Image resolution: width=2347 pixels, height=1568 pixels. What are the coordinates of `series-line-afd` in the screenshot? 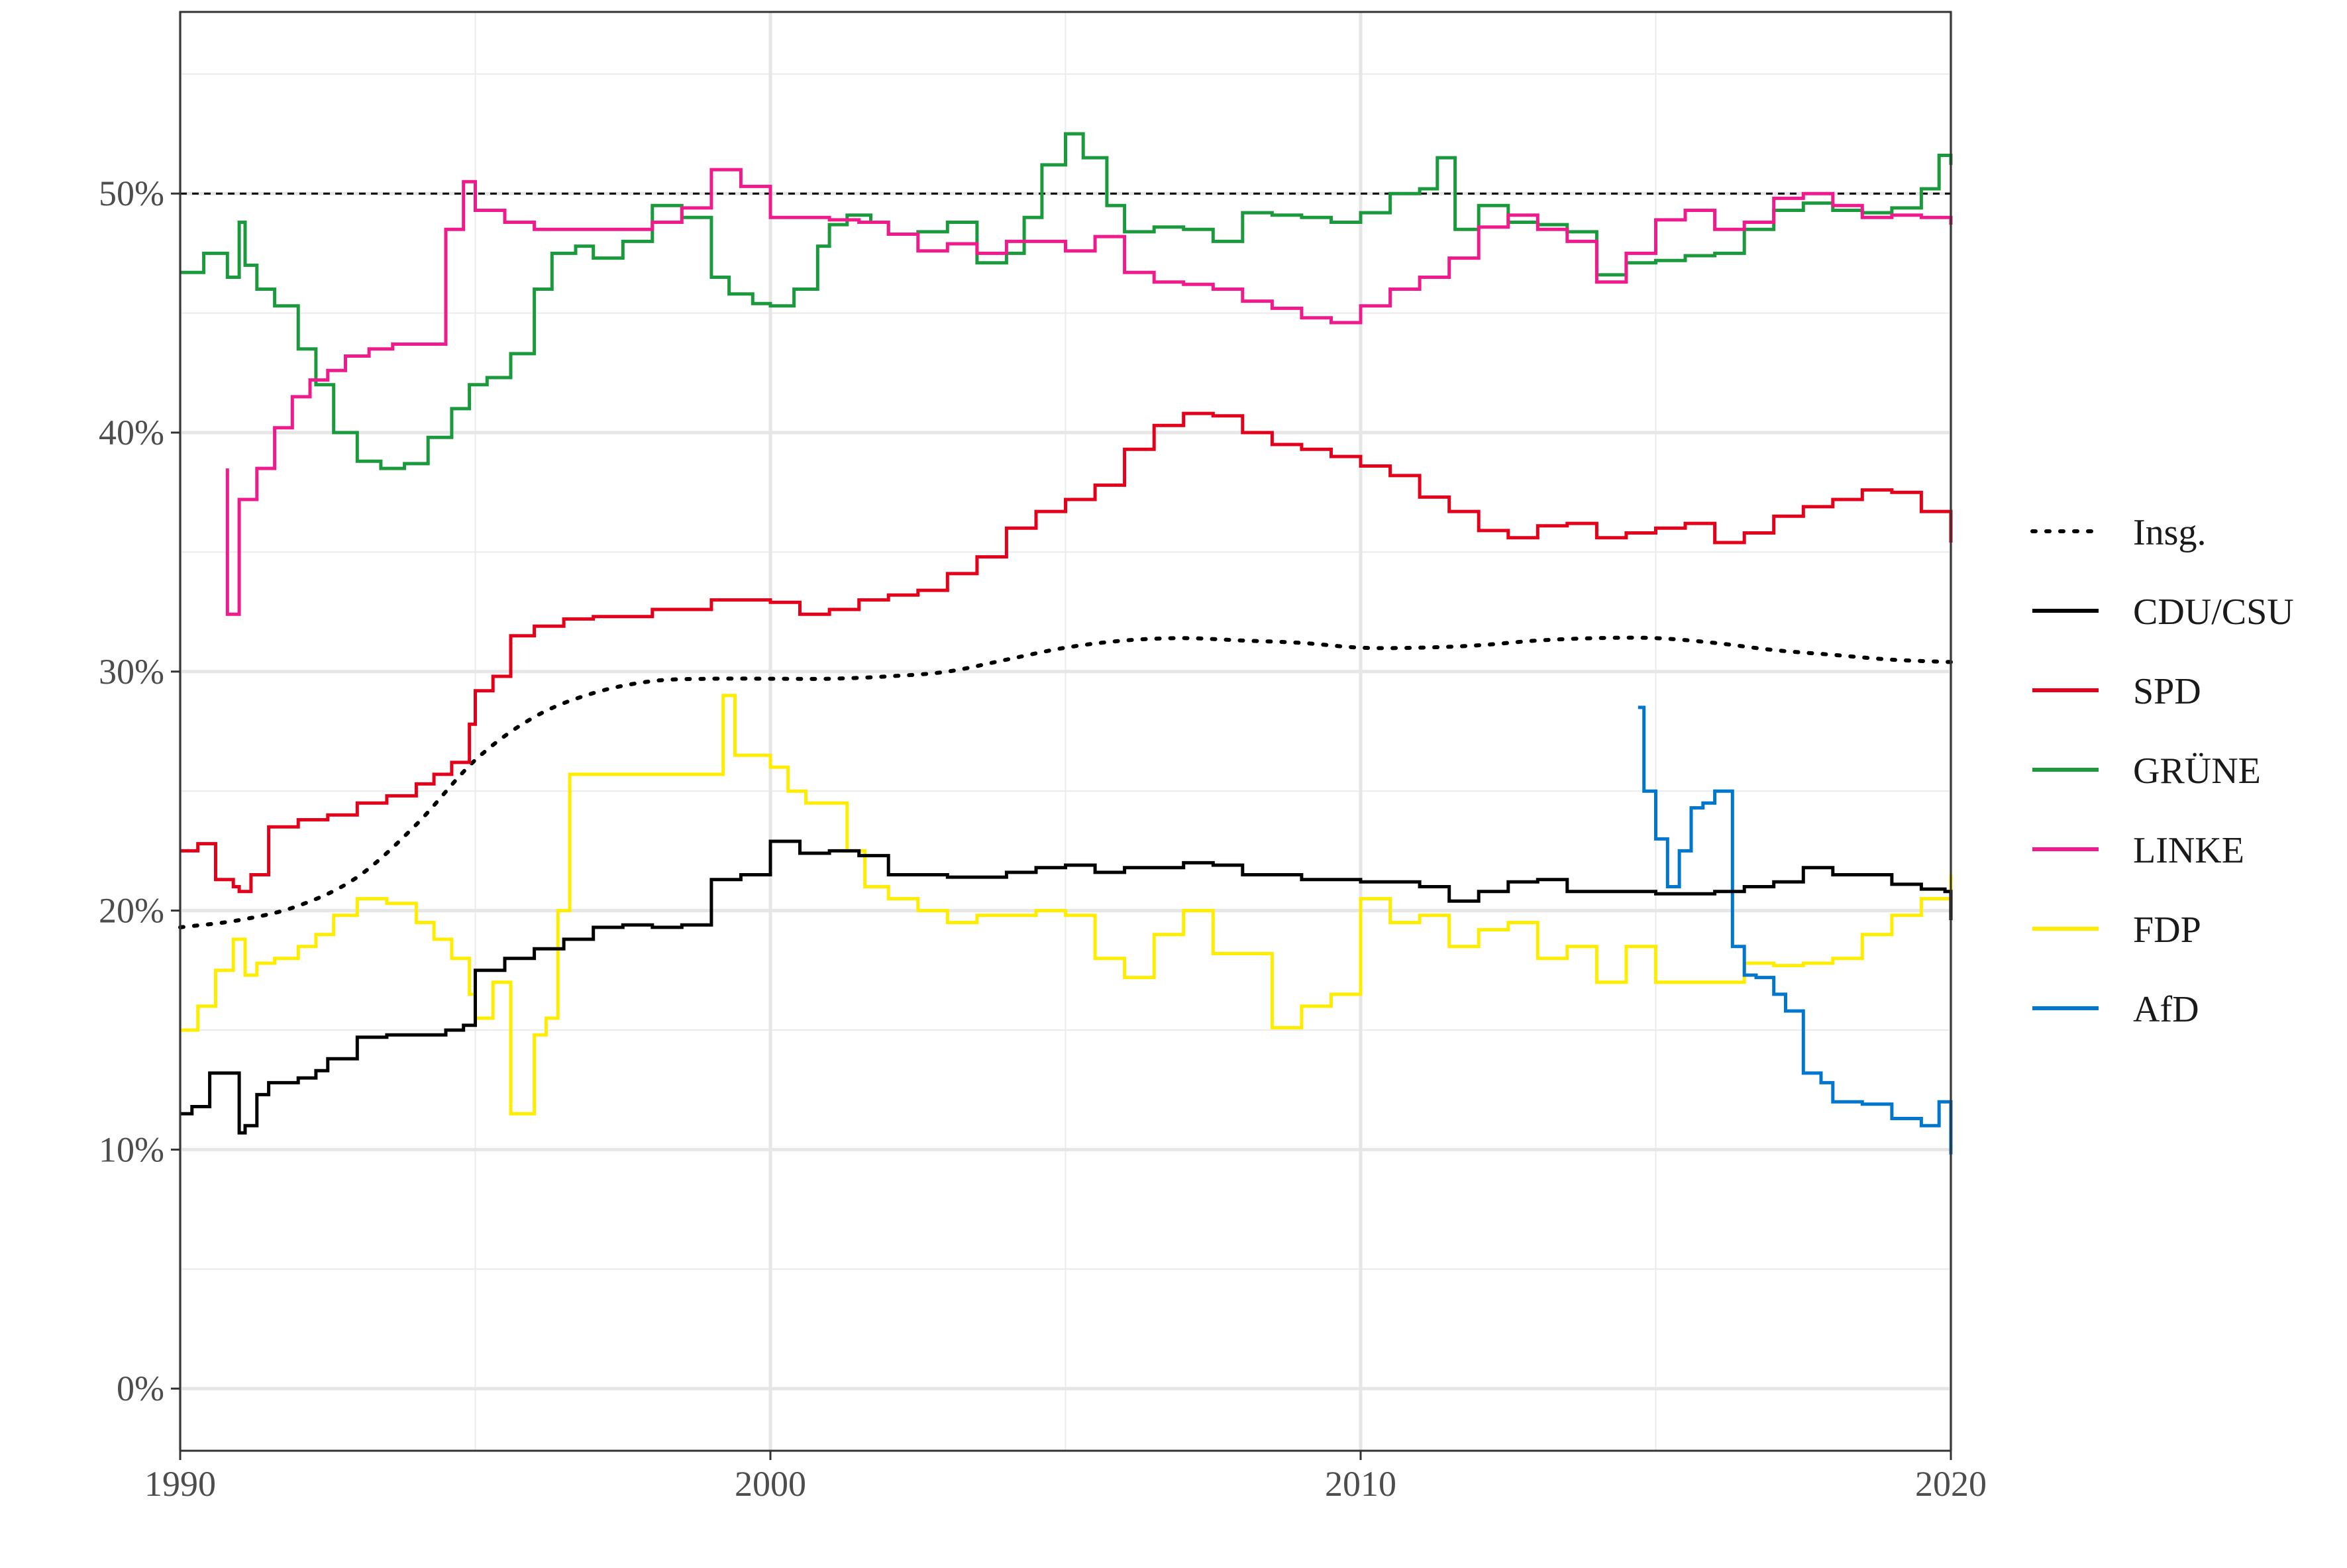 It's located at (1795, 930).